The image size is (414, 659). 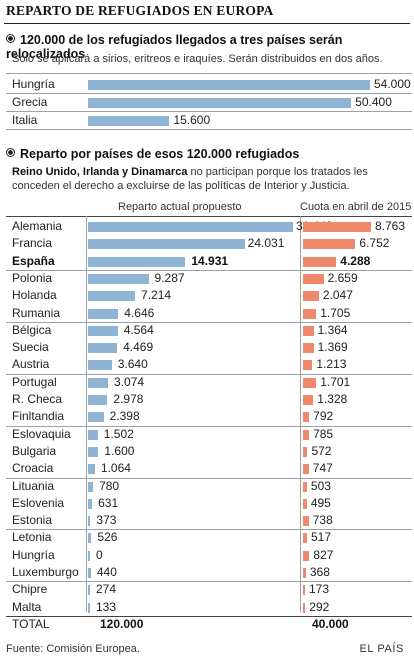 What do you see at coordinates (392, 84) in the screenshot?
I see `value-hungria: 54.000` at bounding box center [392, 84].